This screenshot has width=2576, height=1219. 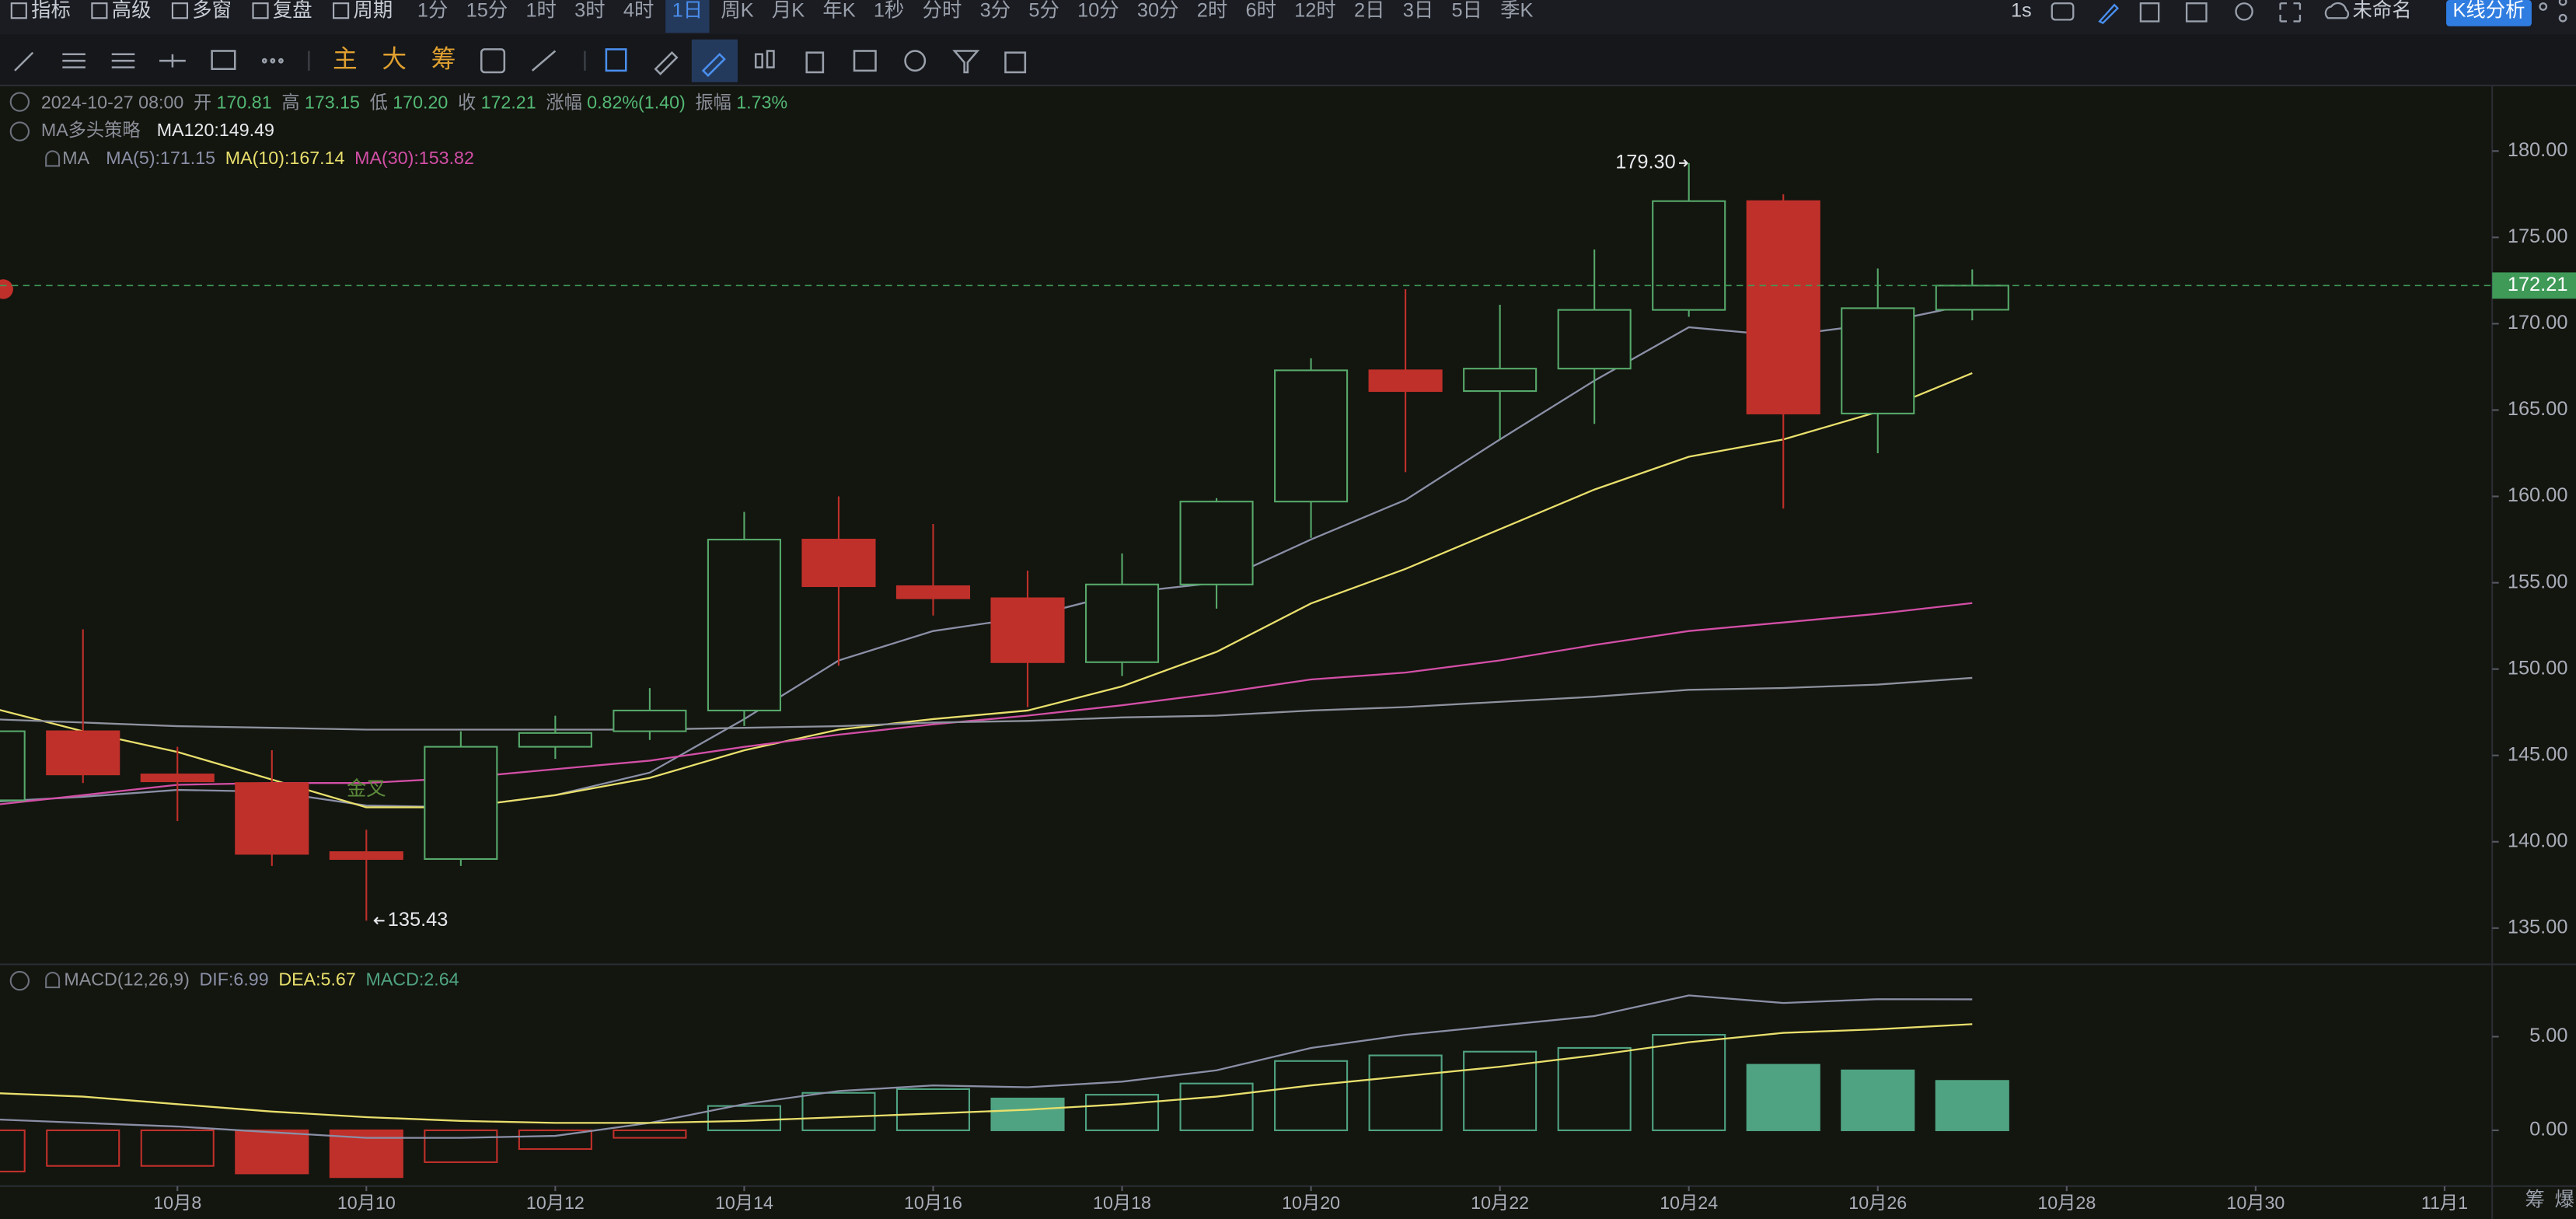 What do you see at coordinates (173, 61) in the screenshot?
I see `tool-hline` at bounding box center [173, 61].